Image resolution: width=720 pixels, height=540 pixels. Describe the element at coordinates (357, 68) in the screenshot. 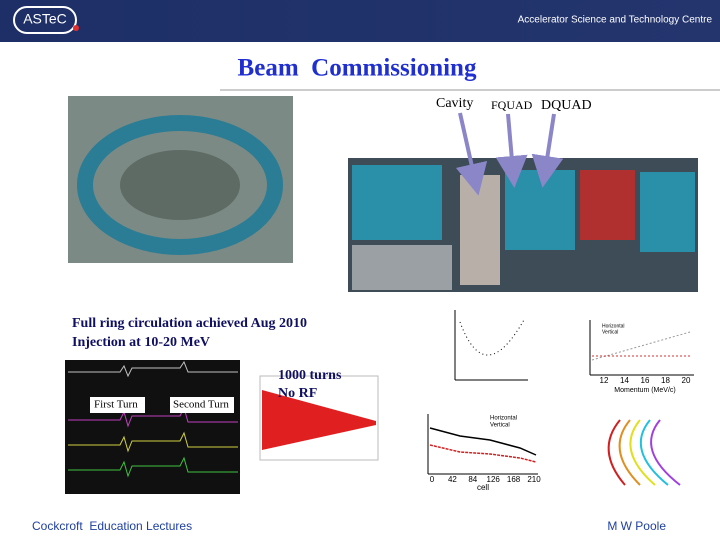

I see `title: Beam Commissioning` at that location.